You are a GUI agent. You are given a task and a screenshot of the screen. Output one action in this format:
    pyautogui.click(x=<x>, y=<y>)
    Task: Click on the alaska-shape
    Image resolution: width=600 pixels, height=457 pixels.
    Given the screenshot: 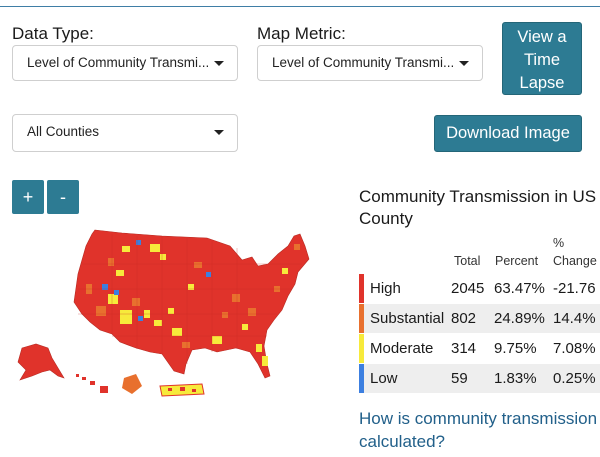 What is the action you would take?
    pyautogui.click(x=41, y=362)
    